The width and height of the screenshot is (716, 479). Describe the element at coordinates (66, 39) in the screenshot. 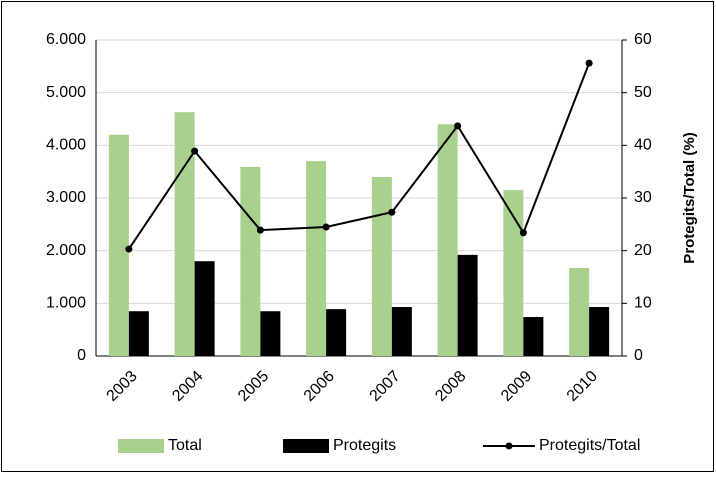

I see `y-tick-label: 6.000` at that location.